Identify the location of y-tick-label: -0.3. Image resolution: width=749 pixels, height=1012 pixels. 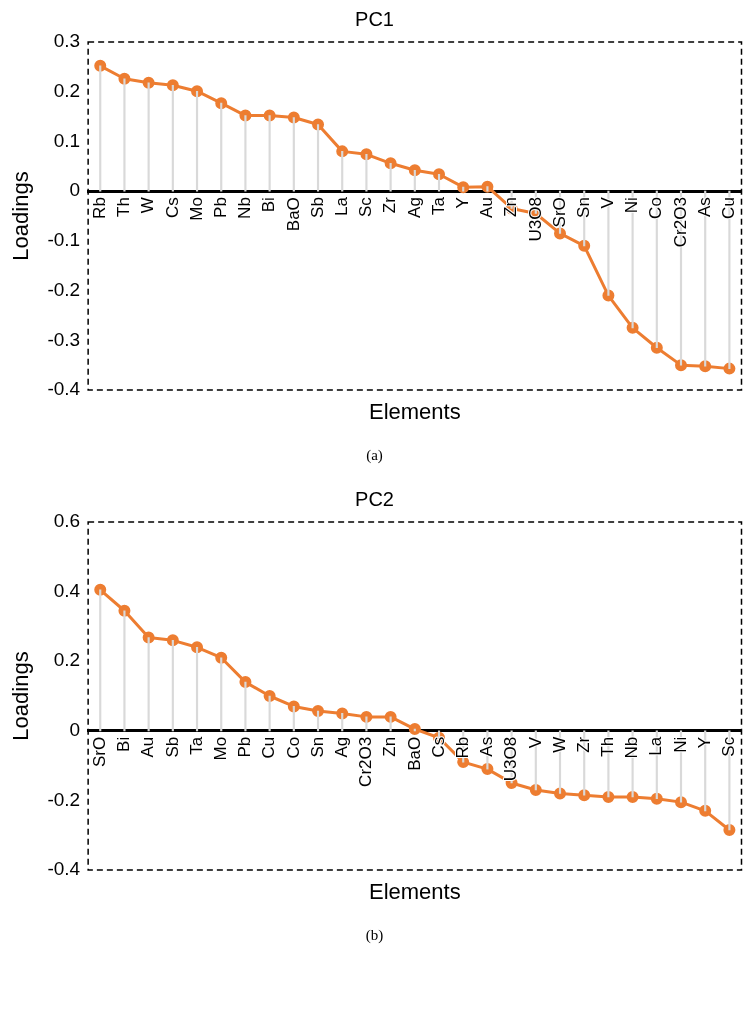
(64, 339).